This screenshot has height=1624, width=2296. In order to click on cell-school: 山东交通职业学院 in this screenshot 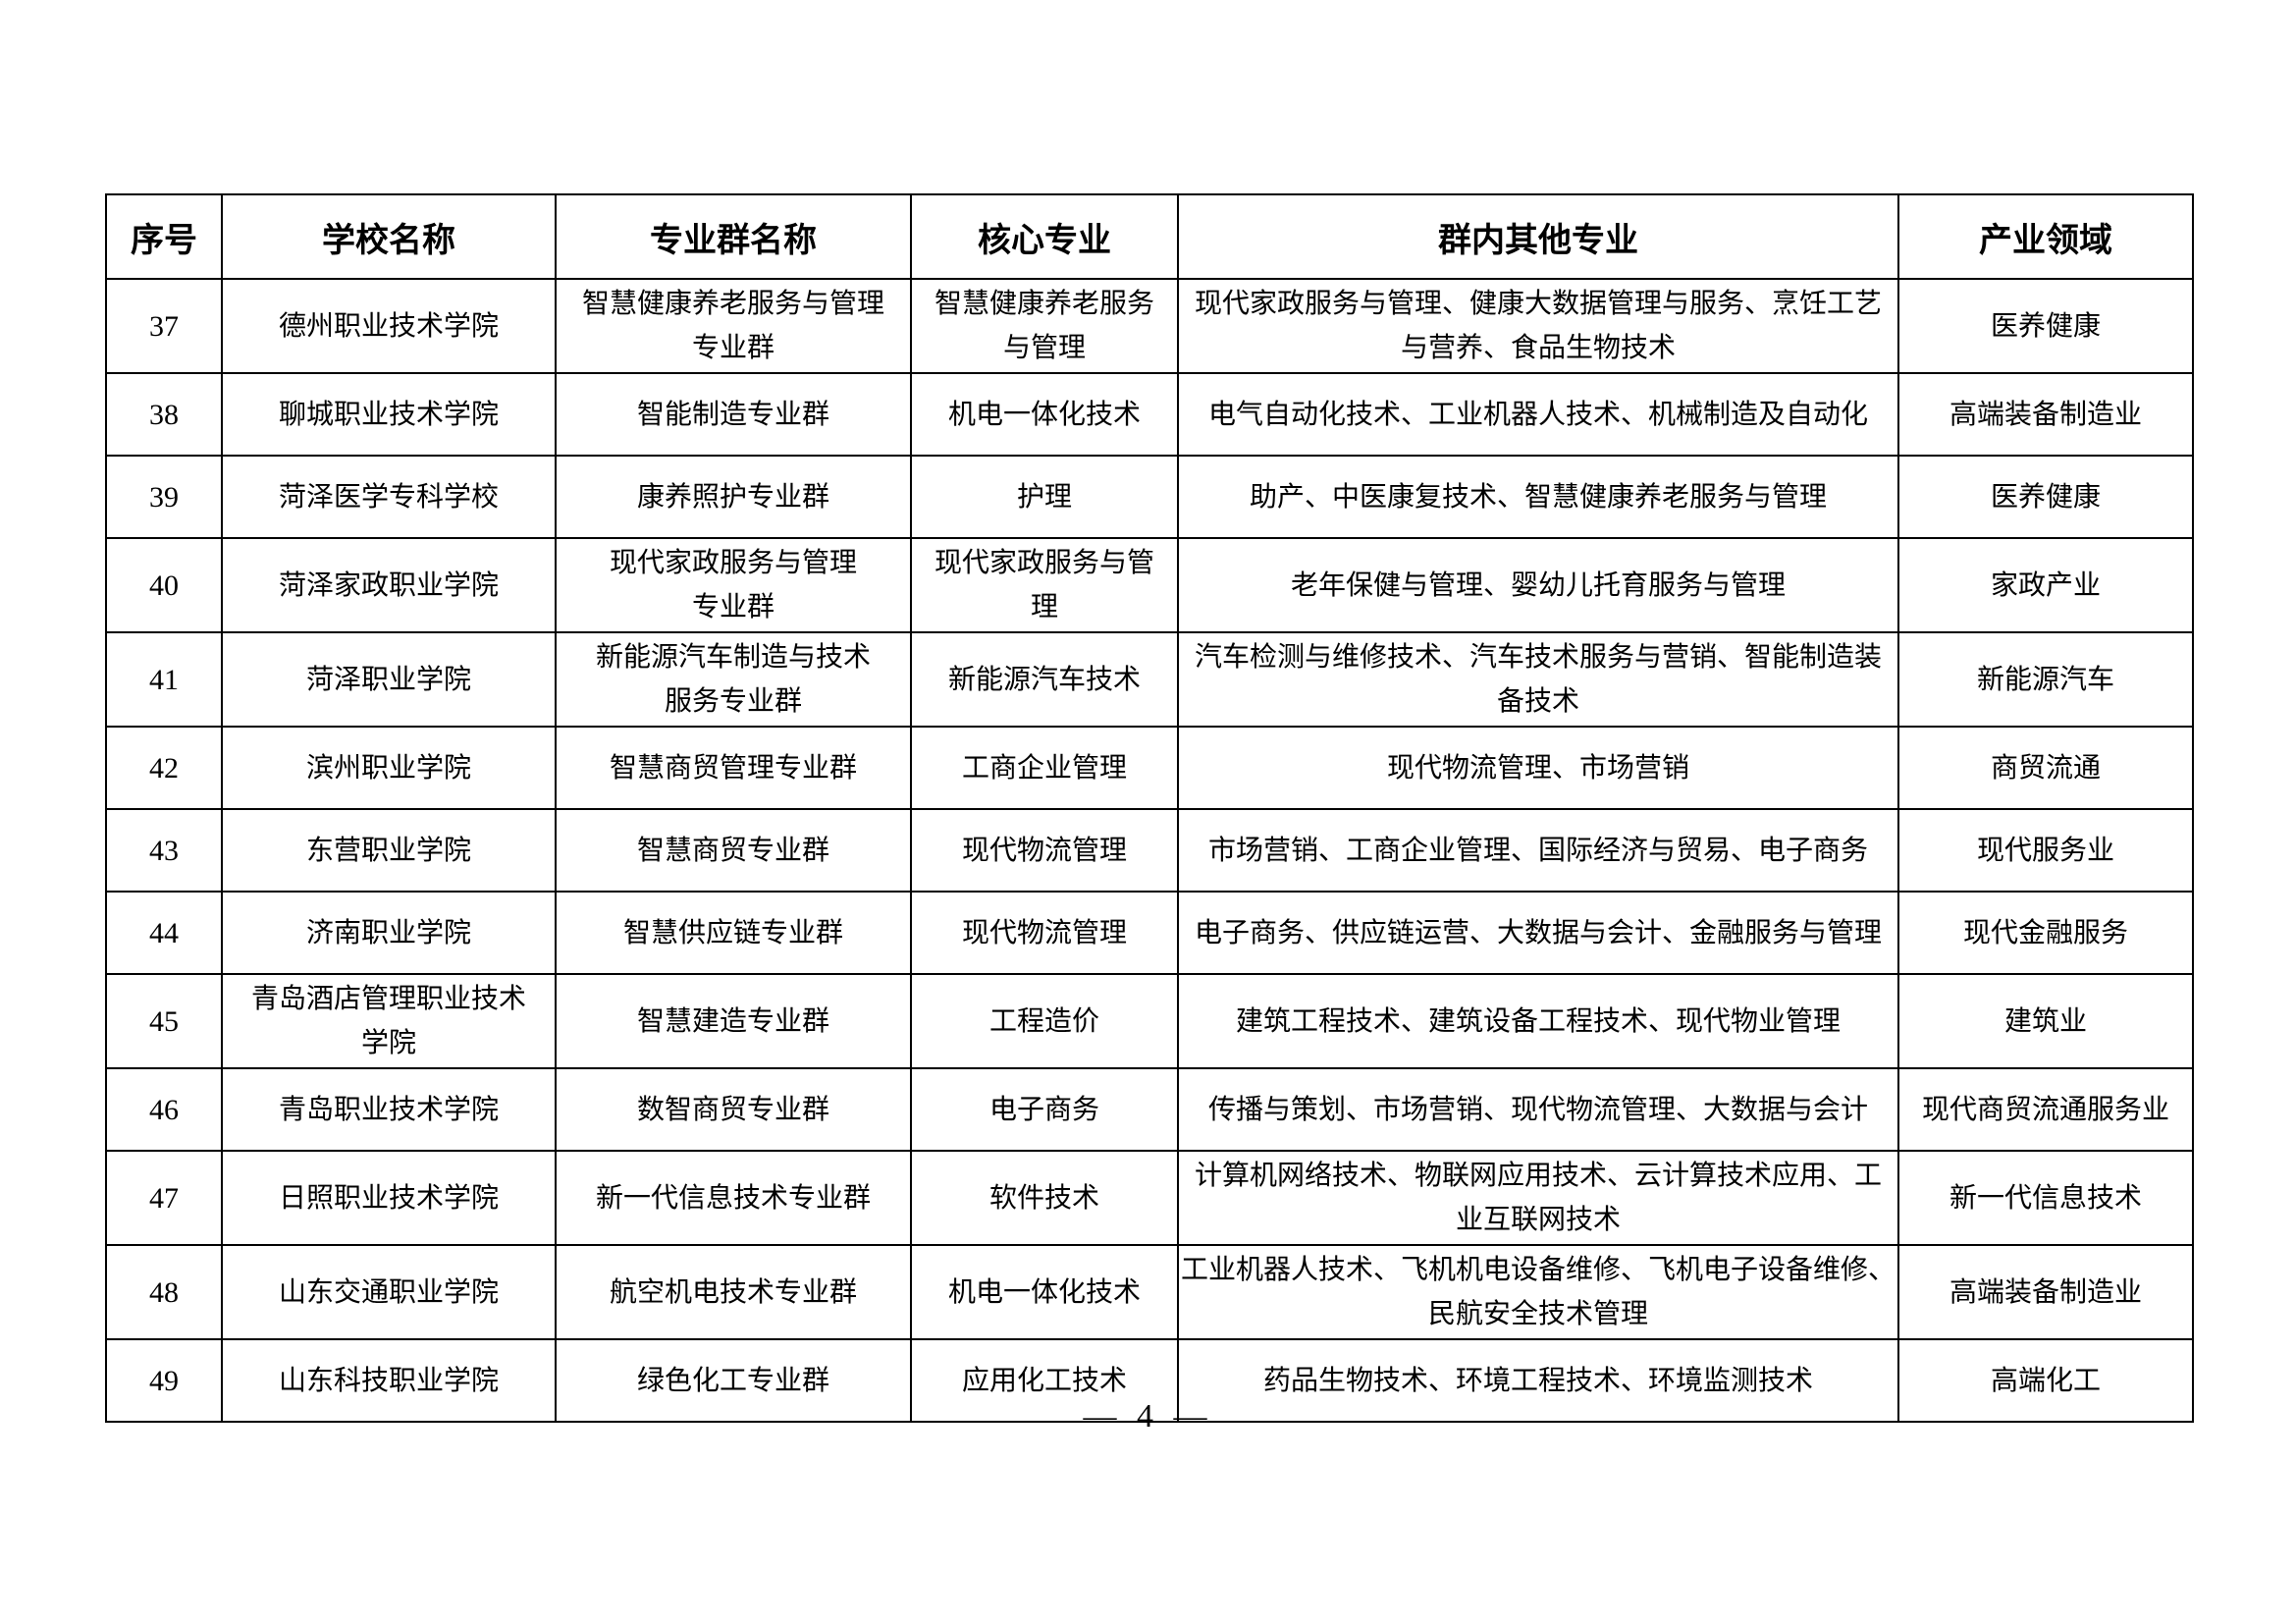, I will do `click(389, 1292)`.